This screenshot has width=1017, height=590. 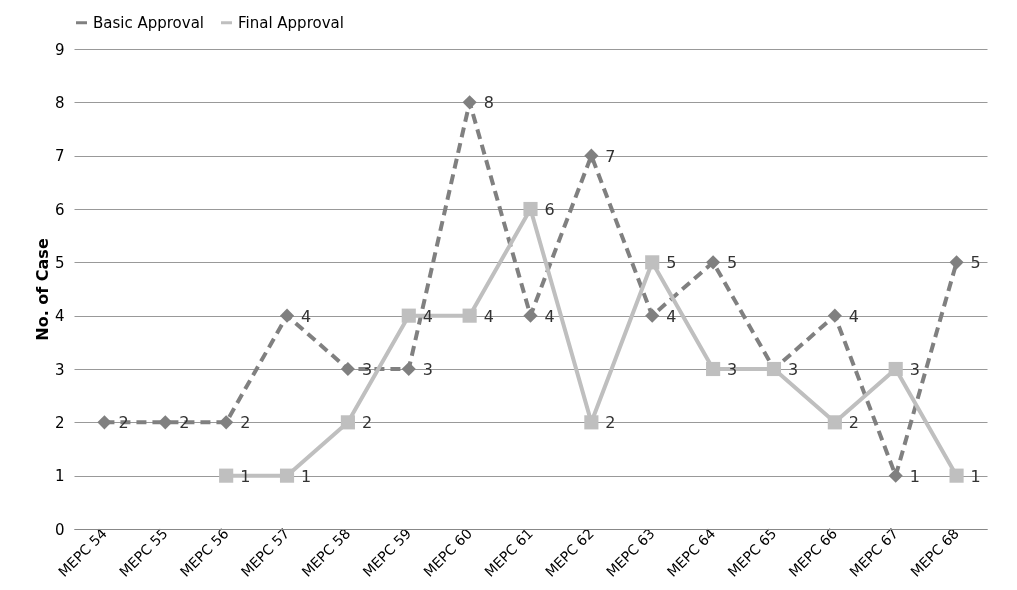 I want to click on y-tick-label: 3, so click(x=59, y=369).